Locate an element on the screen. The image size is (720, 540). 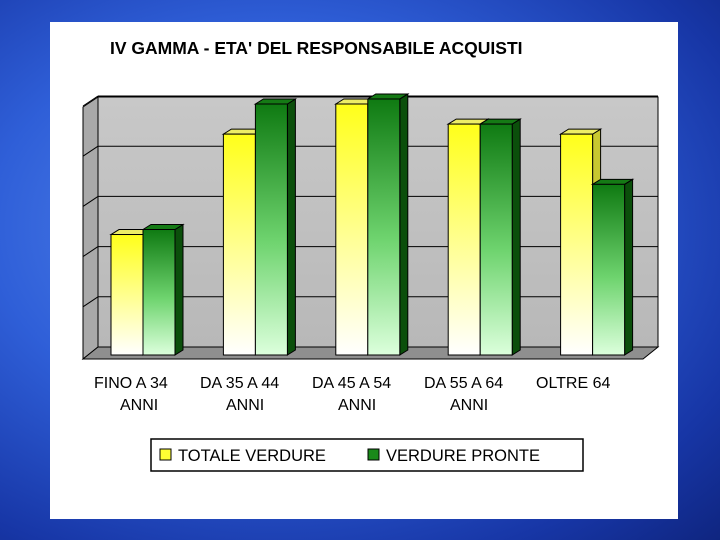
legend-swatch-green is located at coordinates (373, 454).